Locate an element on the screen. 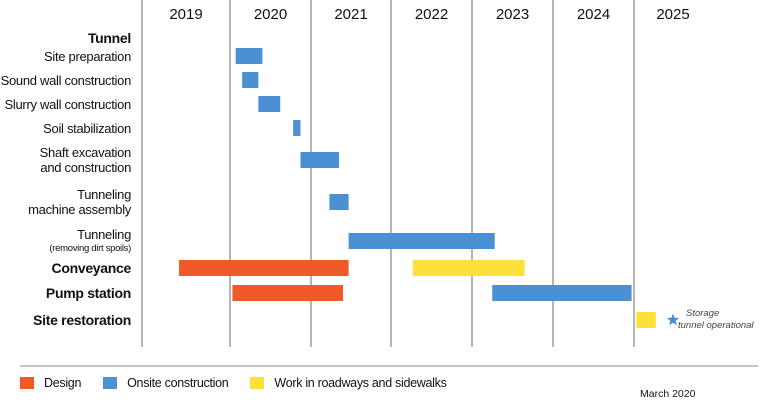 The height and width of the screenshot is (403, 770). bar-soil-stabilization-onsite is located at coordinates (297, 128).